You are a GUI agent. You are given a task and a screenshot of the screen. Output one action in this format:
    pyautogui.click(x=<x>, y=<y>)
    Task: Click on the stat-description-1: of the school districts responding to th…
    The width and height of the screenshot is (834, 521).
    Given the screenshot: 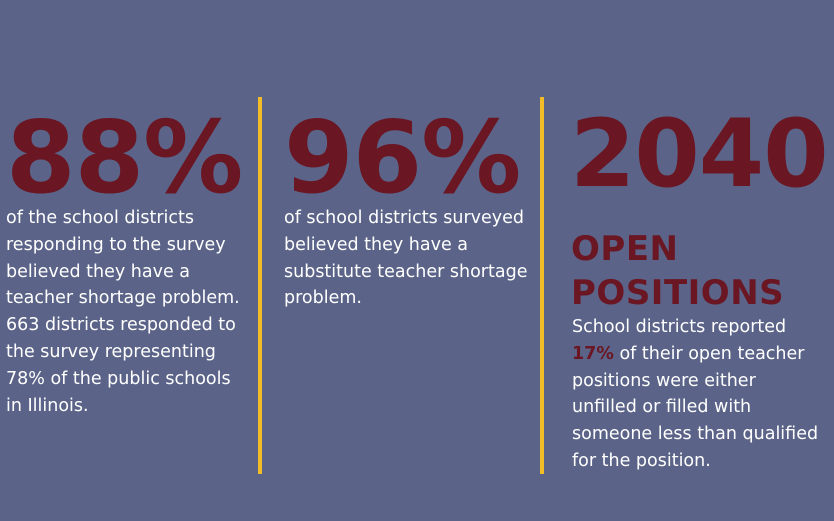 What is the action you would take?
    pyautogui.click(x=123, y=312)
    